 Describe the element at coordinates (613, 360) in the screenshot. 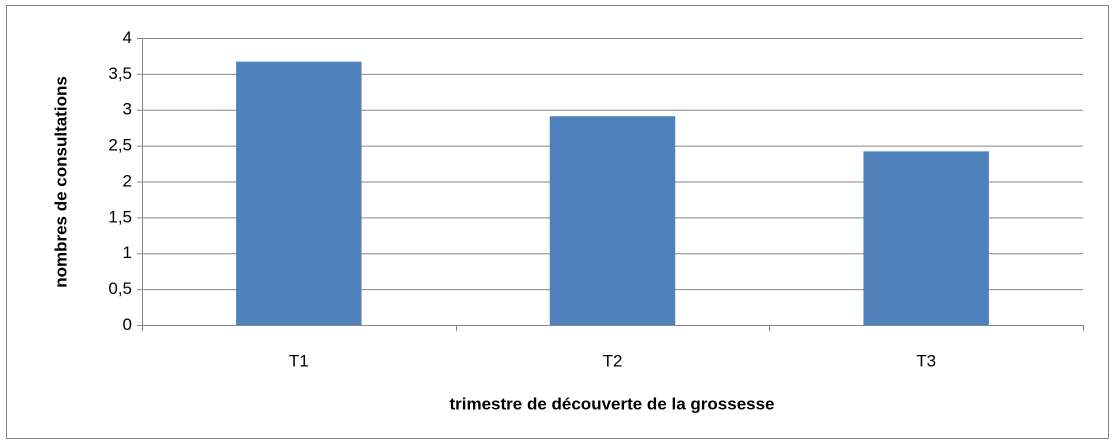

I see `x-tick-label: T2` at that location.